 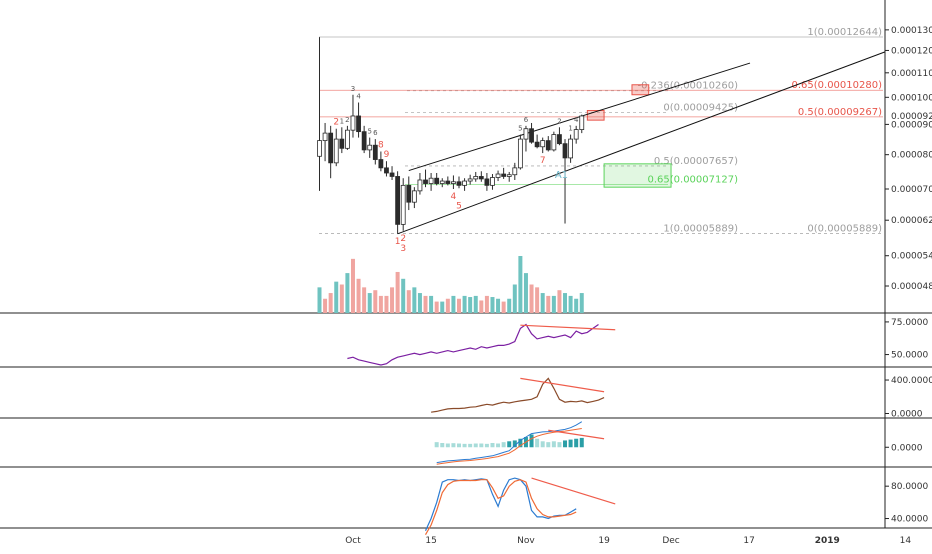 I want to click on date-tick-label: 19, so click(x=604, y=541).